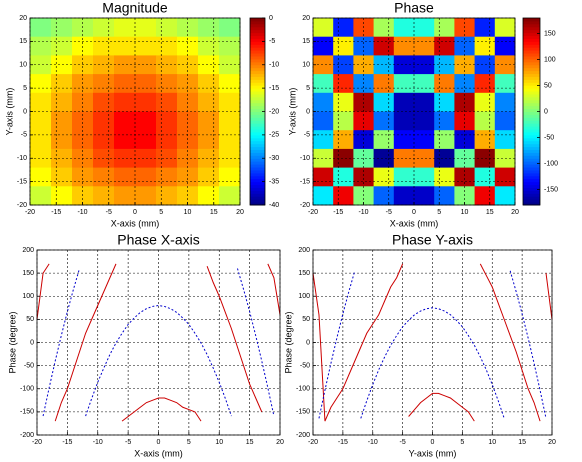 The width and height of the screenshot is (582, 462). What do you see at coordinates (23, 65) in the screenshot?
I see `y-tick-label: 10` at bounding box center [23, 65].